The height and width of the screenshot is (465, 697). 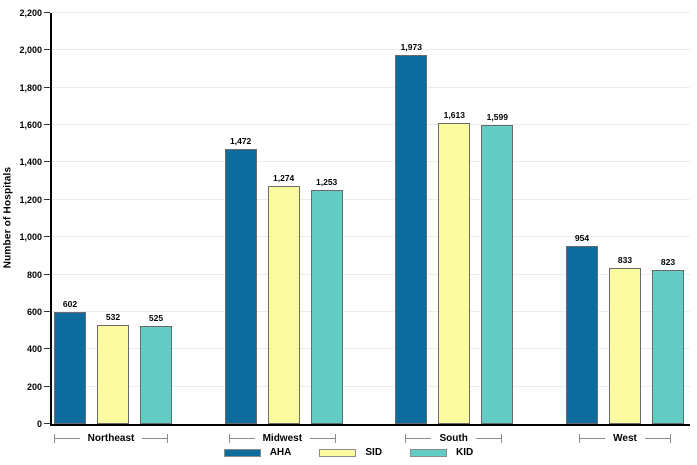 I want to click on legend: AHA SID KID, so click(x=348, y=452).